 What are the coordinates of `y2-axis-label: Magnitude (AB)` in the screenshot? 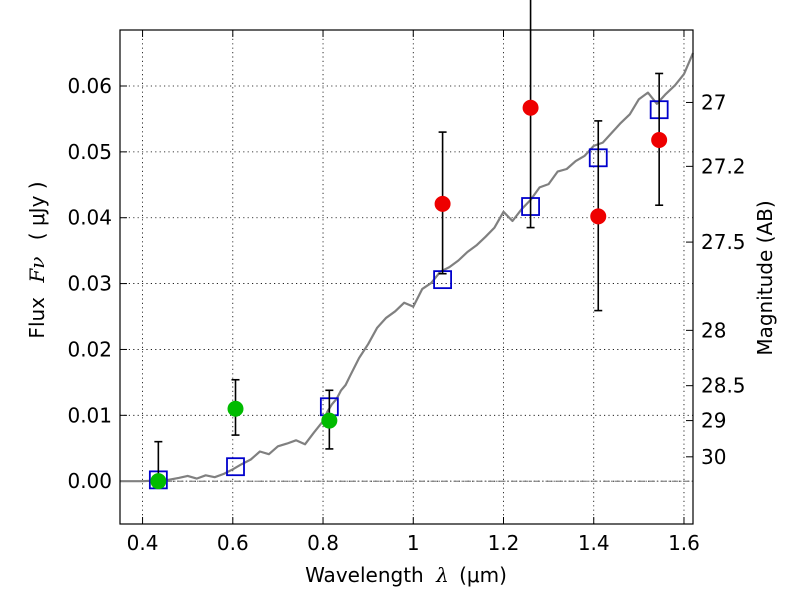 It's located at (765, 277).